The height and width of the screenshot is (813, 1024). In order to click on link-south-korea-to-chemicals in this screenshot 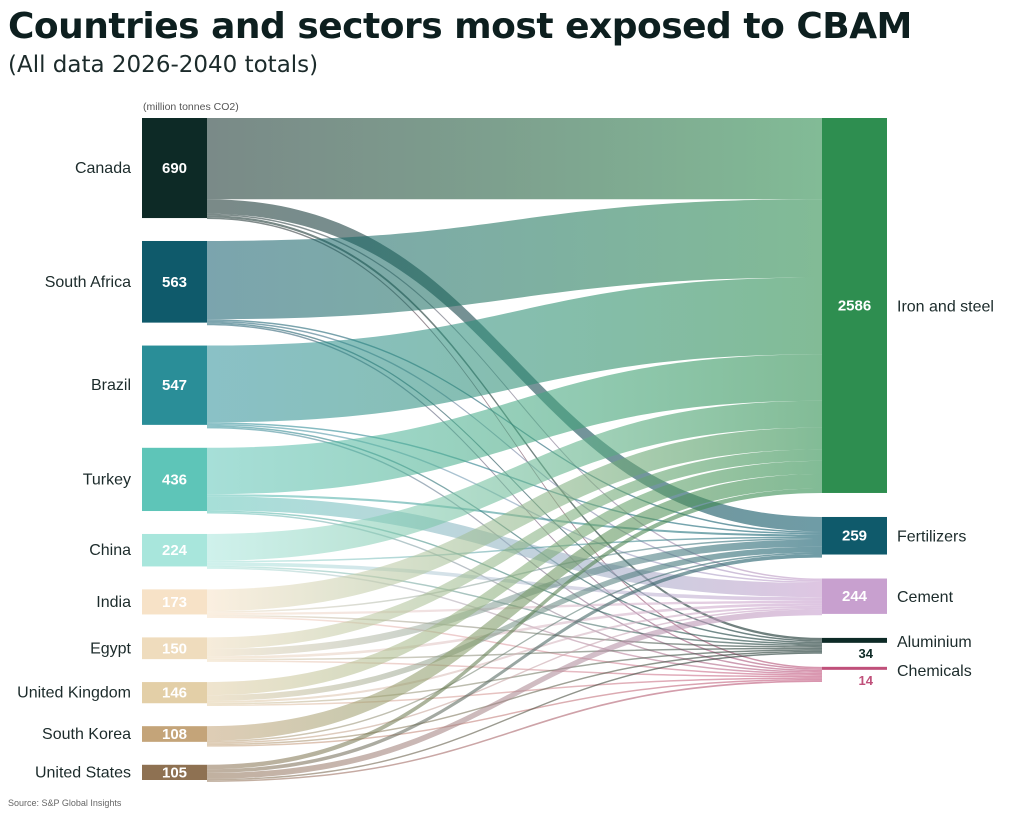, I will do `click(514, 712)`.